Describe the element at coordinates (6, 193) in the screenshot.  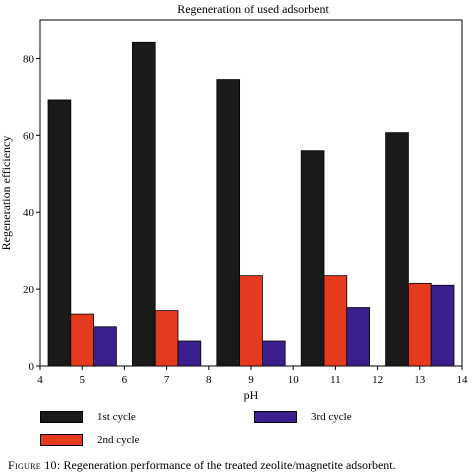
I see `y-axis-label: Regeneration efficiency` at that location.